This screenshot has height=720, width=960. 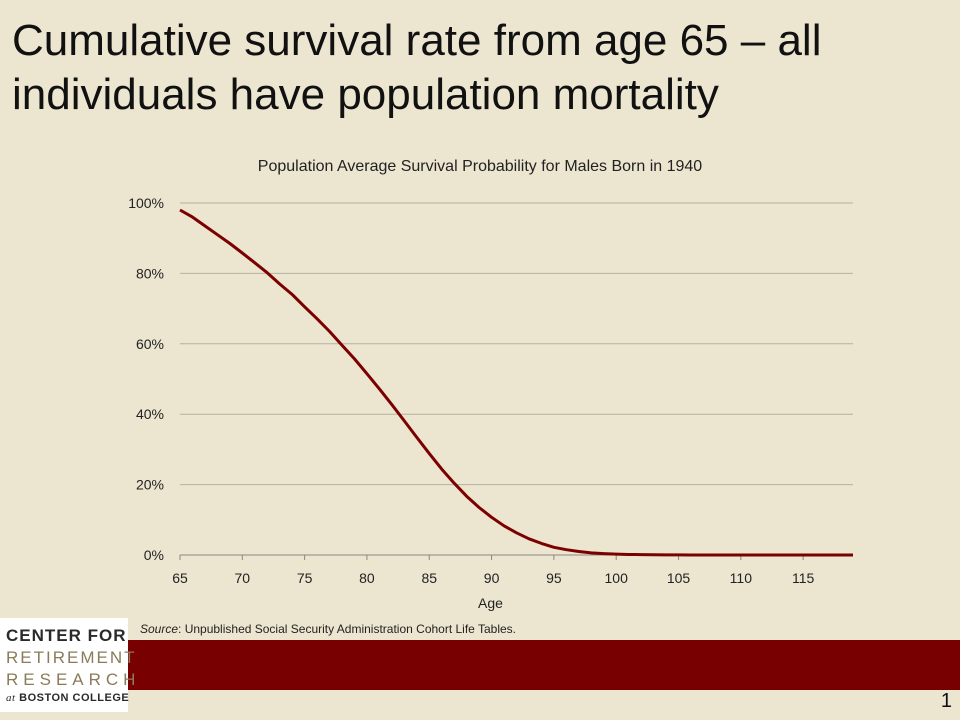 What do you see at coordinates (150, 273) in the screenshot?
I see `y-tick-label: 80%` at bounding box center [150, 273].